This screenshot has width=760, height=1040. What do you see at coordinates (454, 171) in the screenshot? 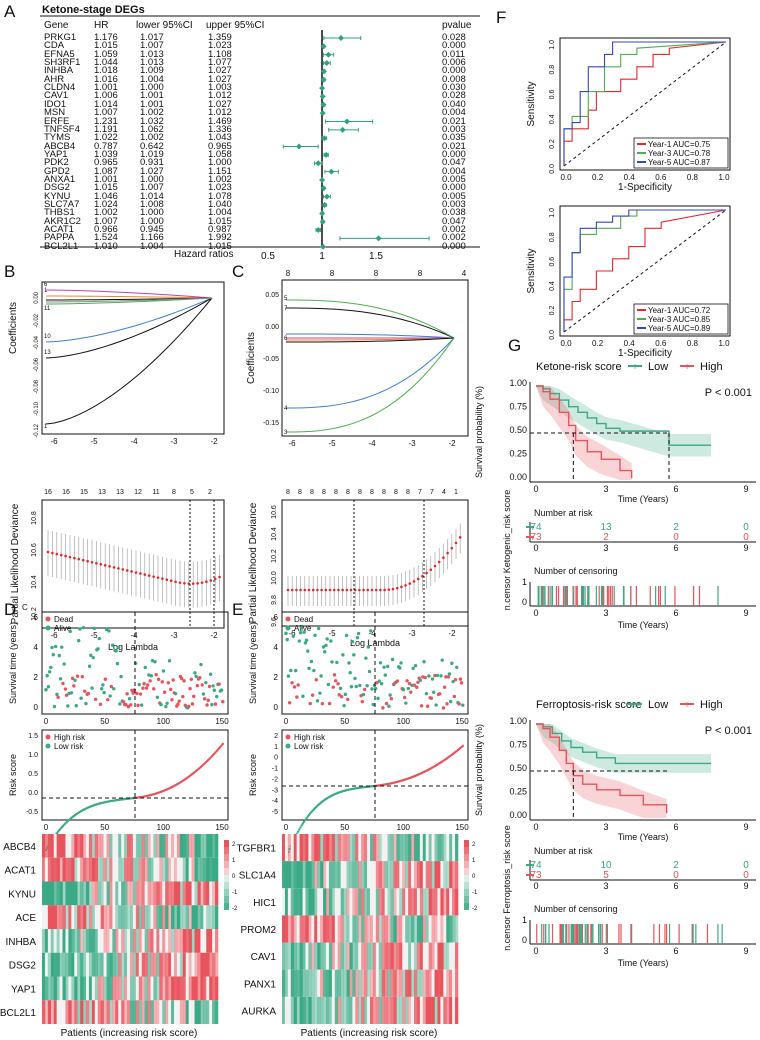
I see `forest-cell-p: 0.004` at bounding box center [454, 171].